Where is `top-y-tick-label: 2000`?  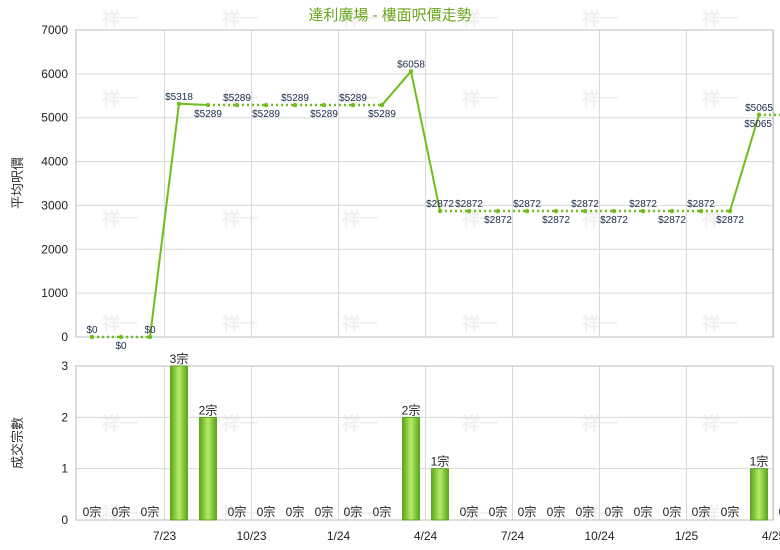 top-y-tick-label: 2000 is located at coordinates (54, 249).